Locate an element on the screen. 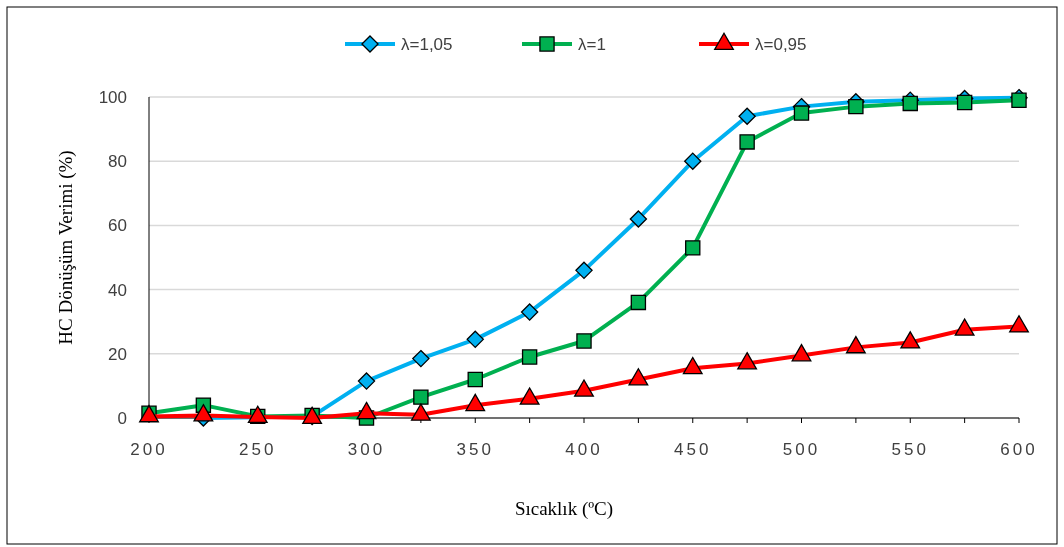 This screenshot has width=1064, height=547. x-tick-label: 300 is located at coordinates (366, 449).